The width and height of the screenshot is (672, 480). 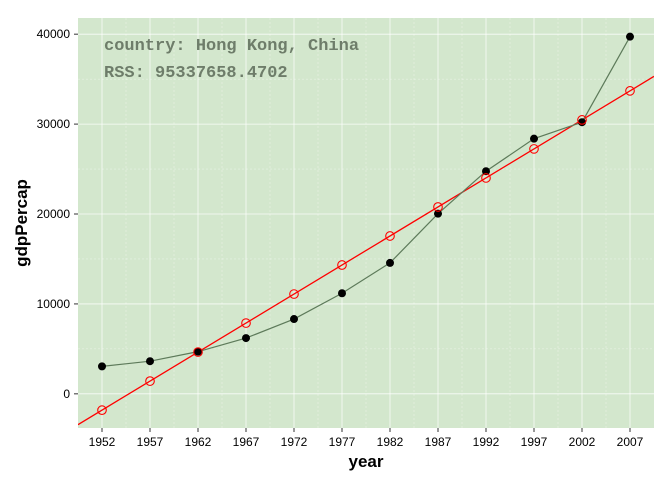 What do you see at coordinates (54, 304) in the screenshot?
I see `y-tick-label: 10000` at bounding box center [54, 304].